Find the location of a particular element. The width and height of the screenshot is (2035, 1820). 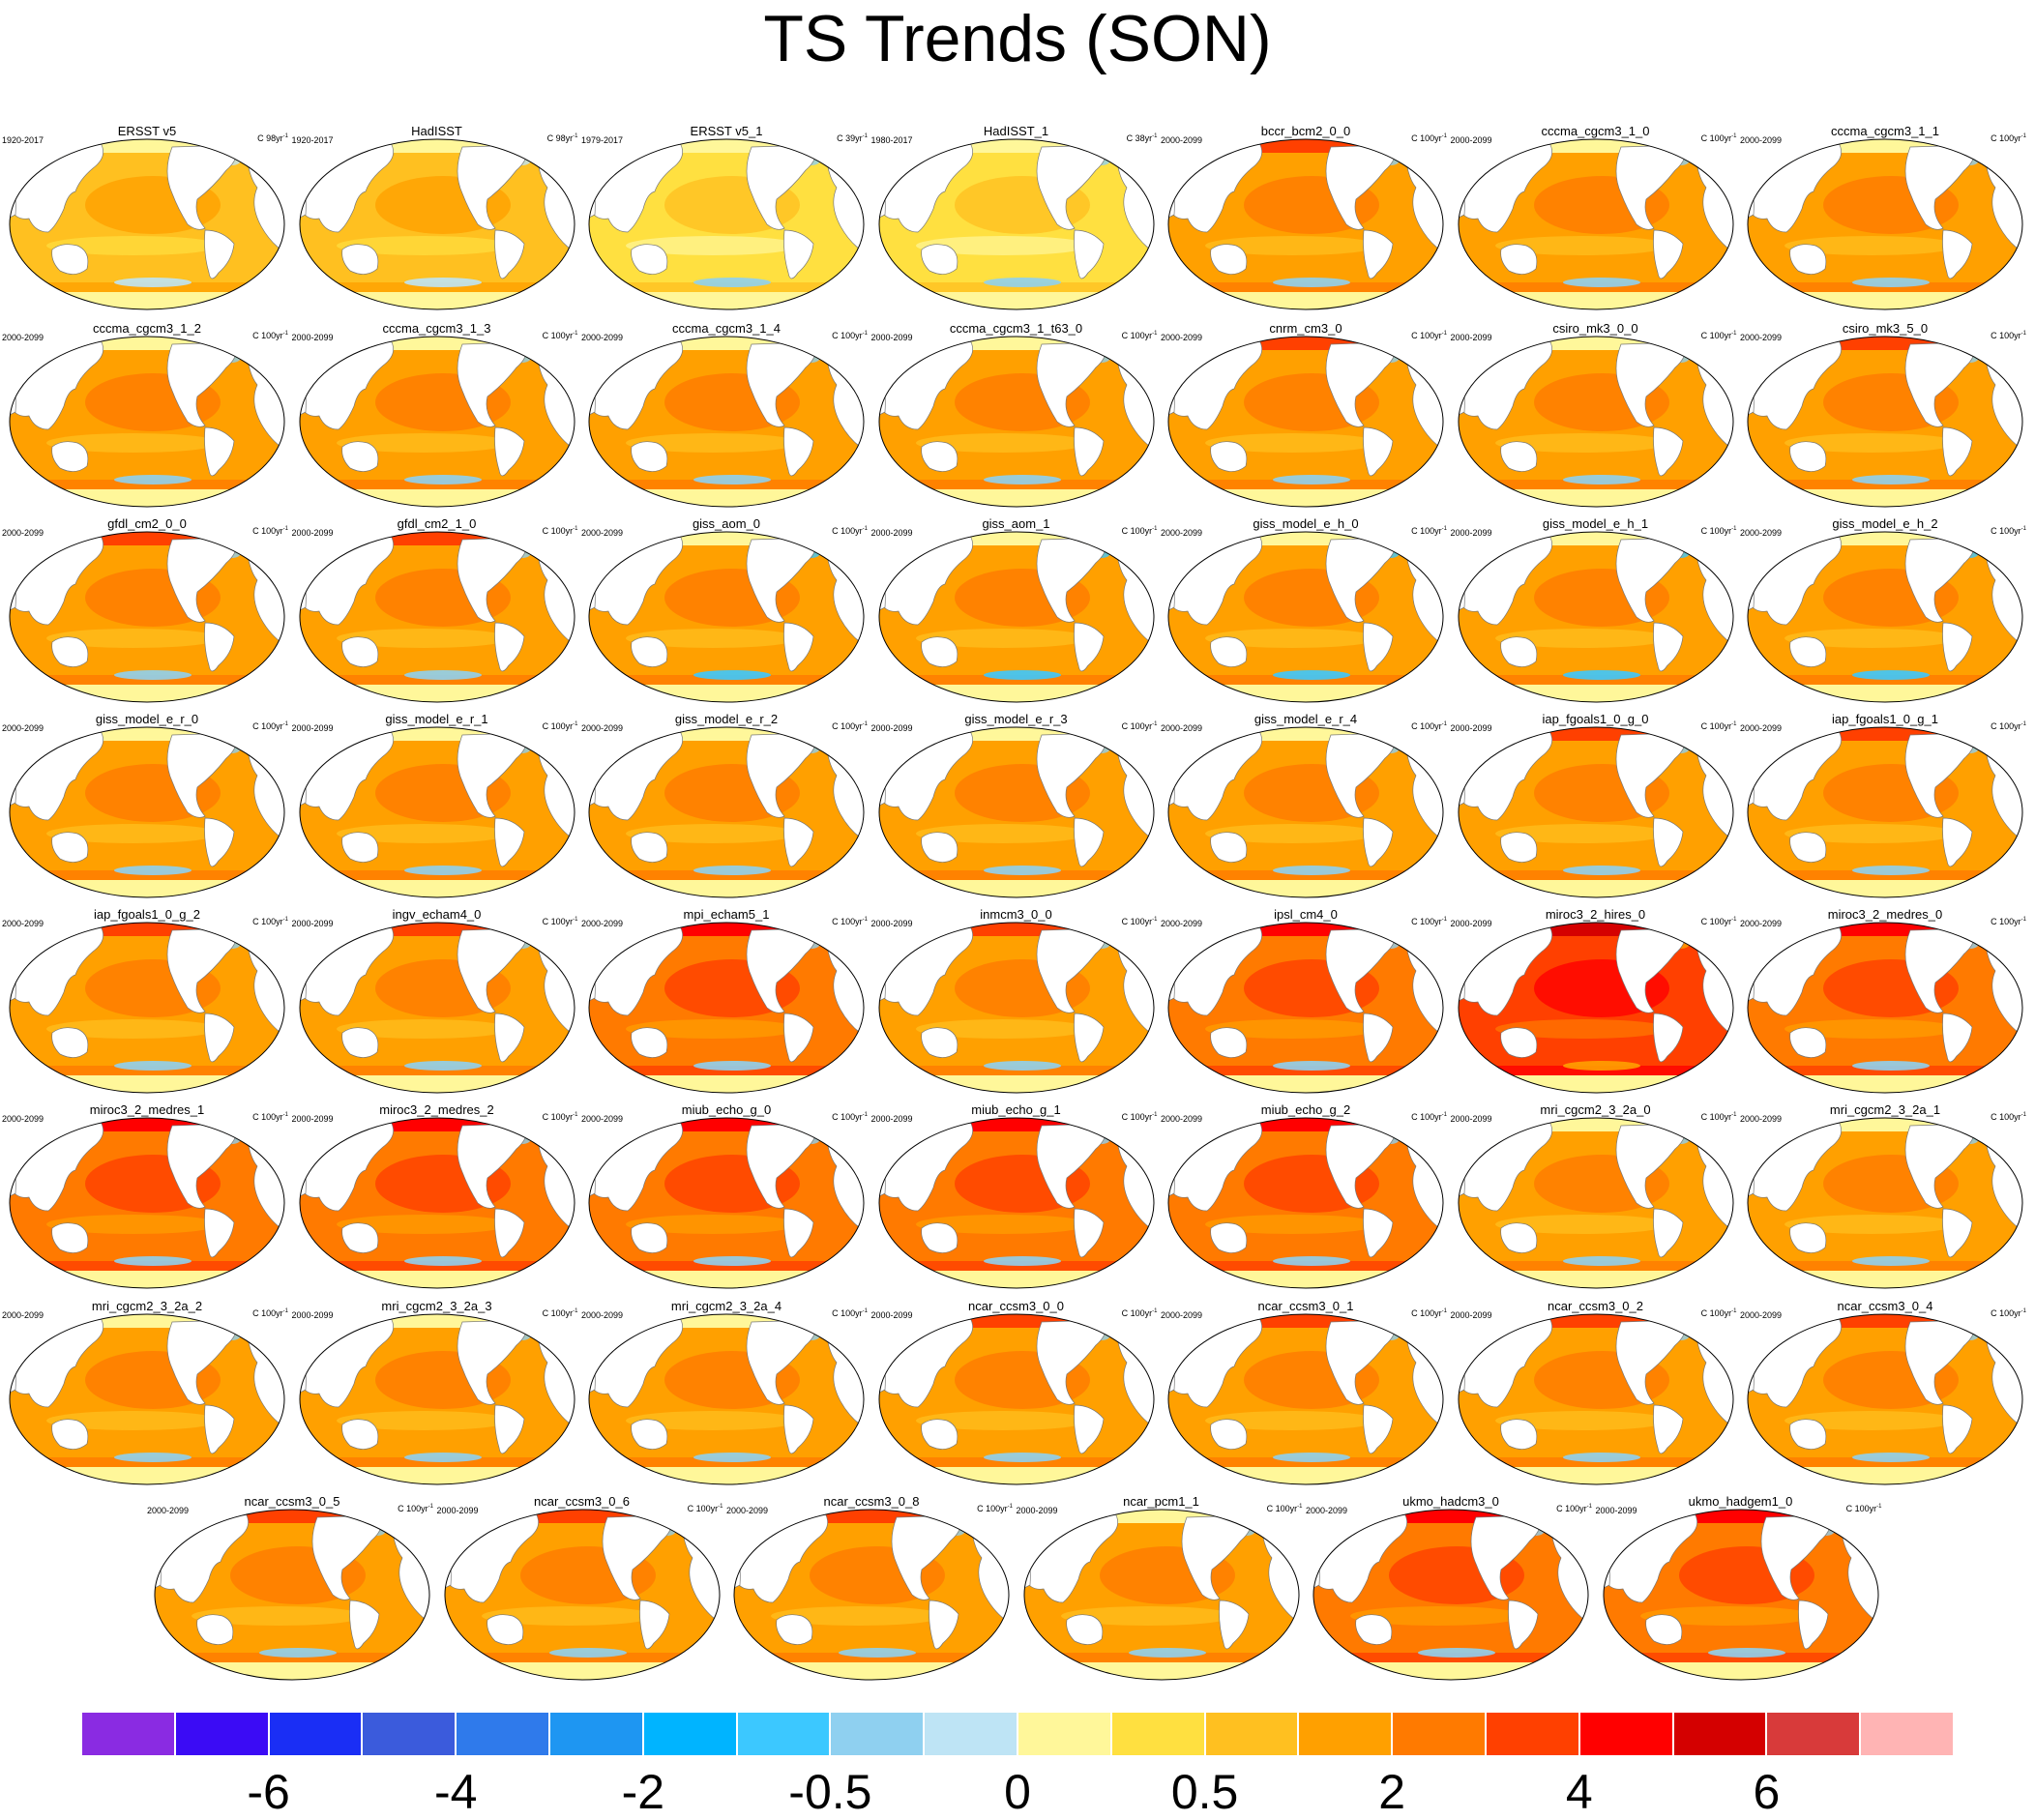

panel-period: 1979-2017 is located at coordinates (602, 140).